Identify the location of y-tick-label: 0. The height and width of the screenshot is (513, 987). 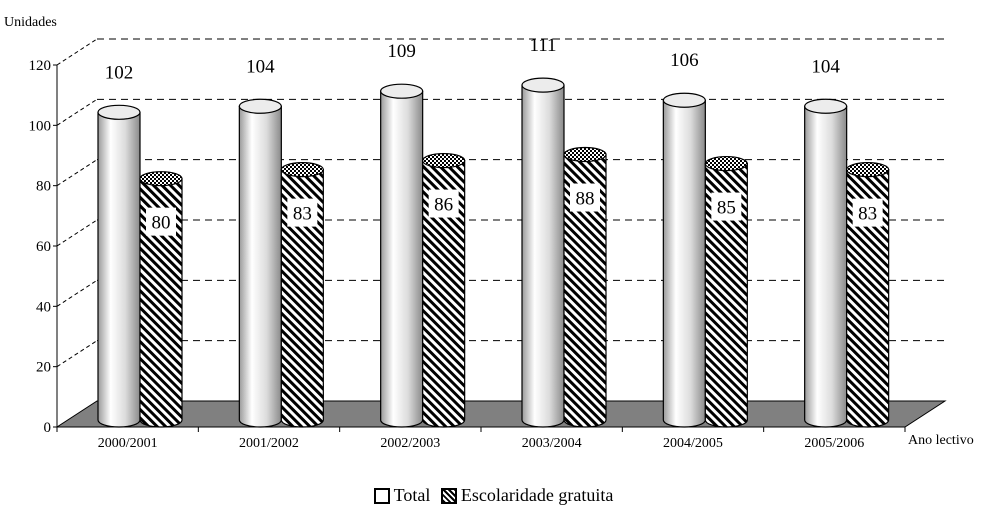
(48, 428).